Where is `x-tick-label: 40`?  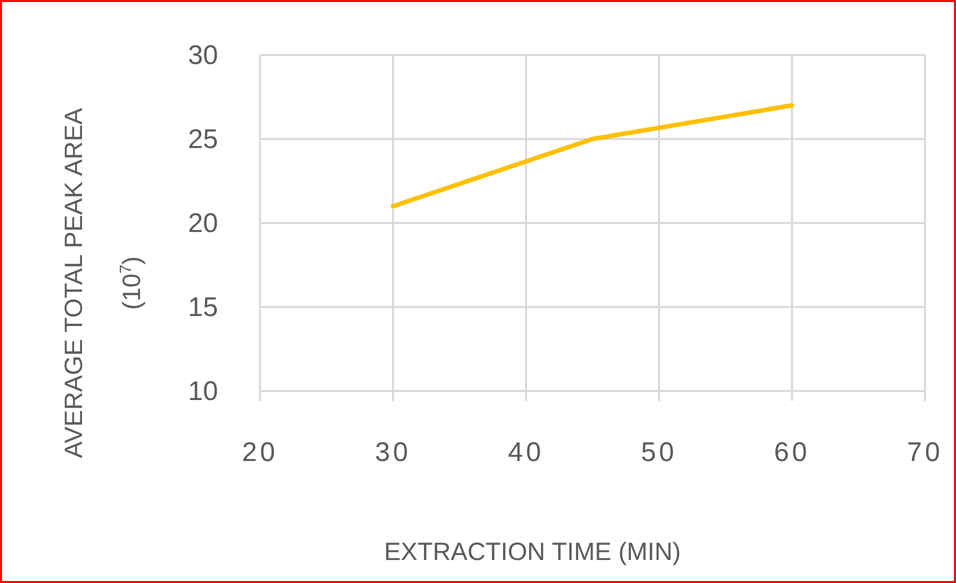
x-tick-label: 40 is located at coordinates (526, 452).